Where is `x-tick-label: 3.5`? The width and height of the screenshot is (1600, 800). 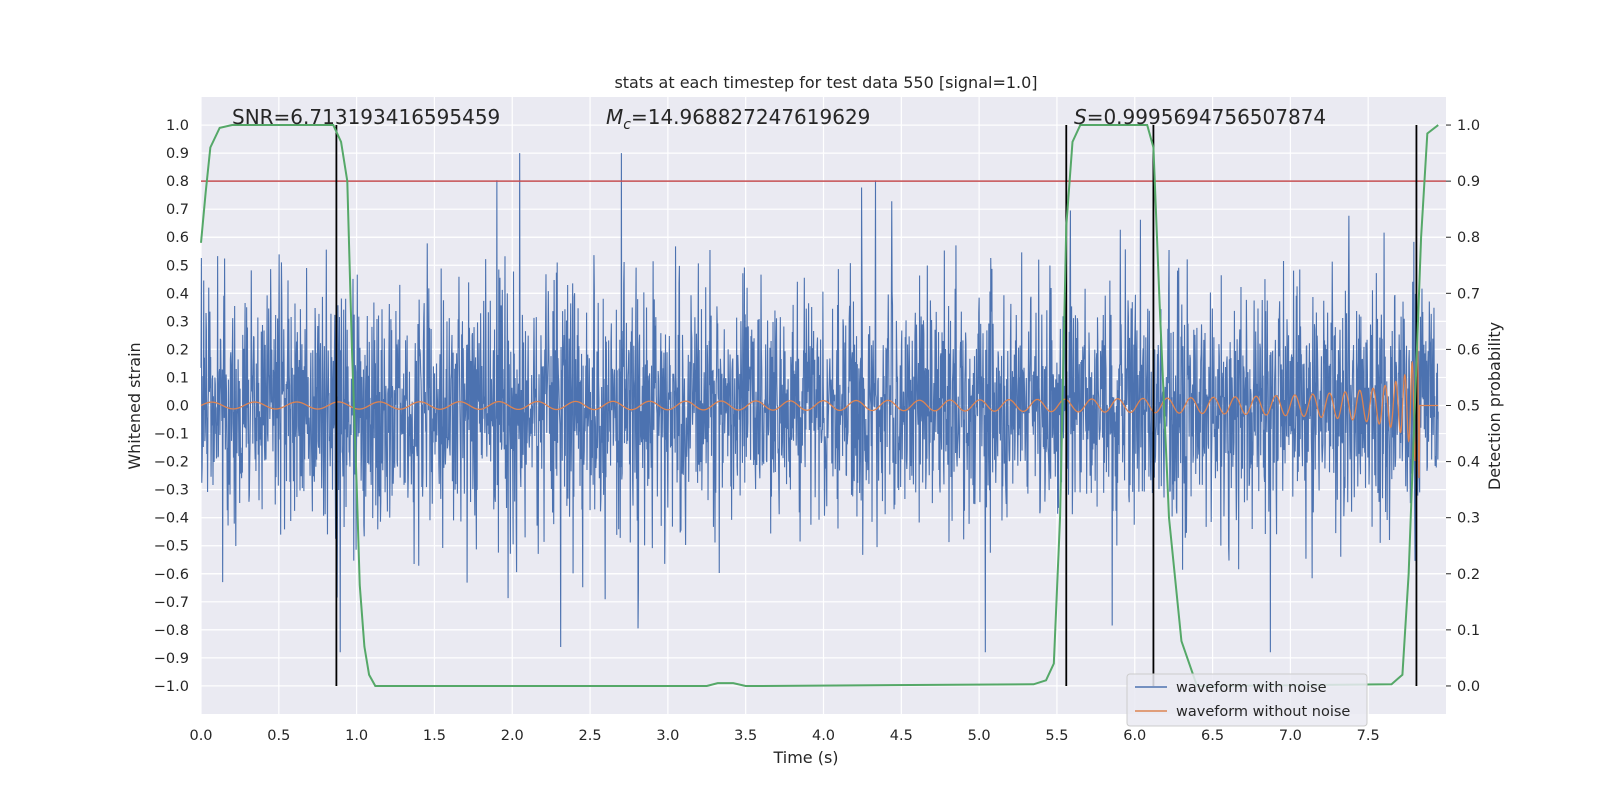 x-tick-label: 3.5 is located at coordinates (745, 736).